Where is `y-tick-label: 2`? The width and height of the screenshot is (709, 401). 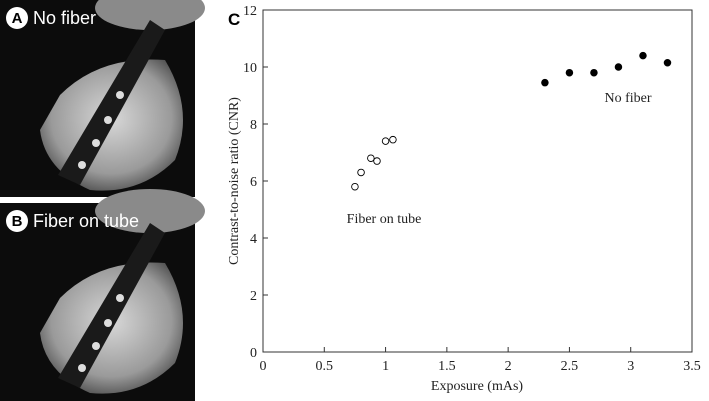 y-tick-label: 2 is located at coordinates (253, 296).